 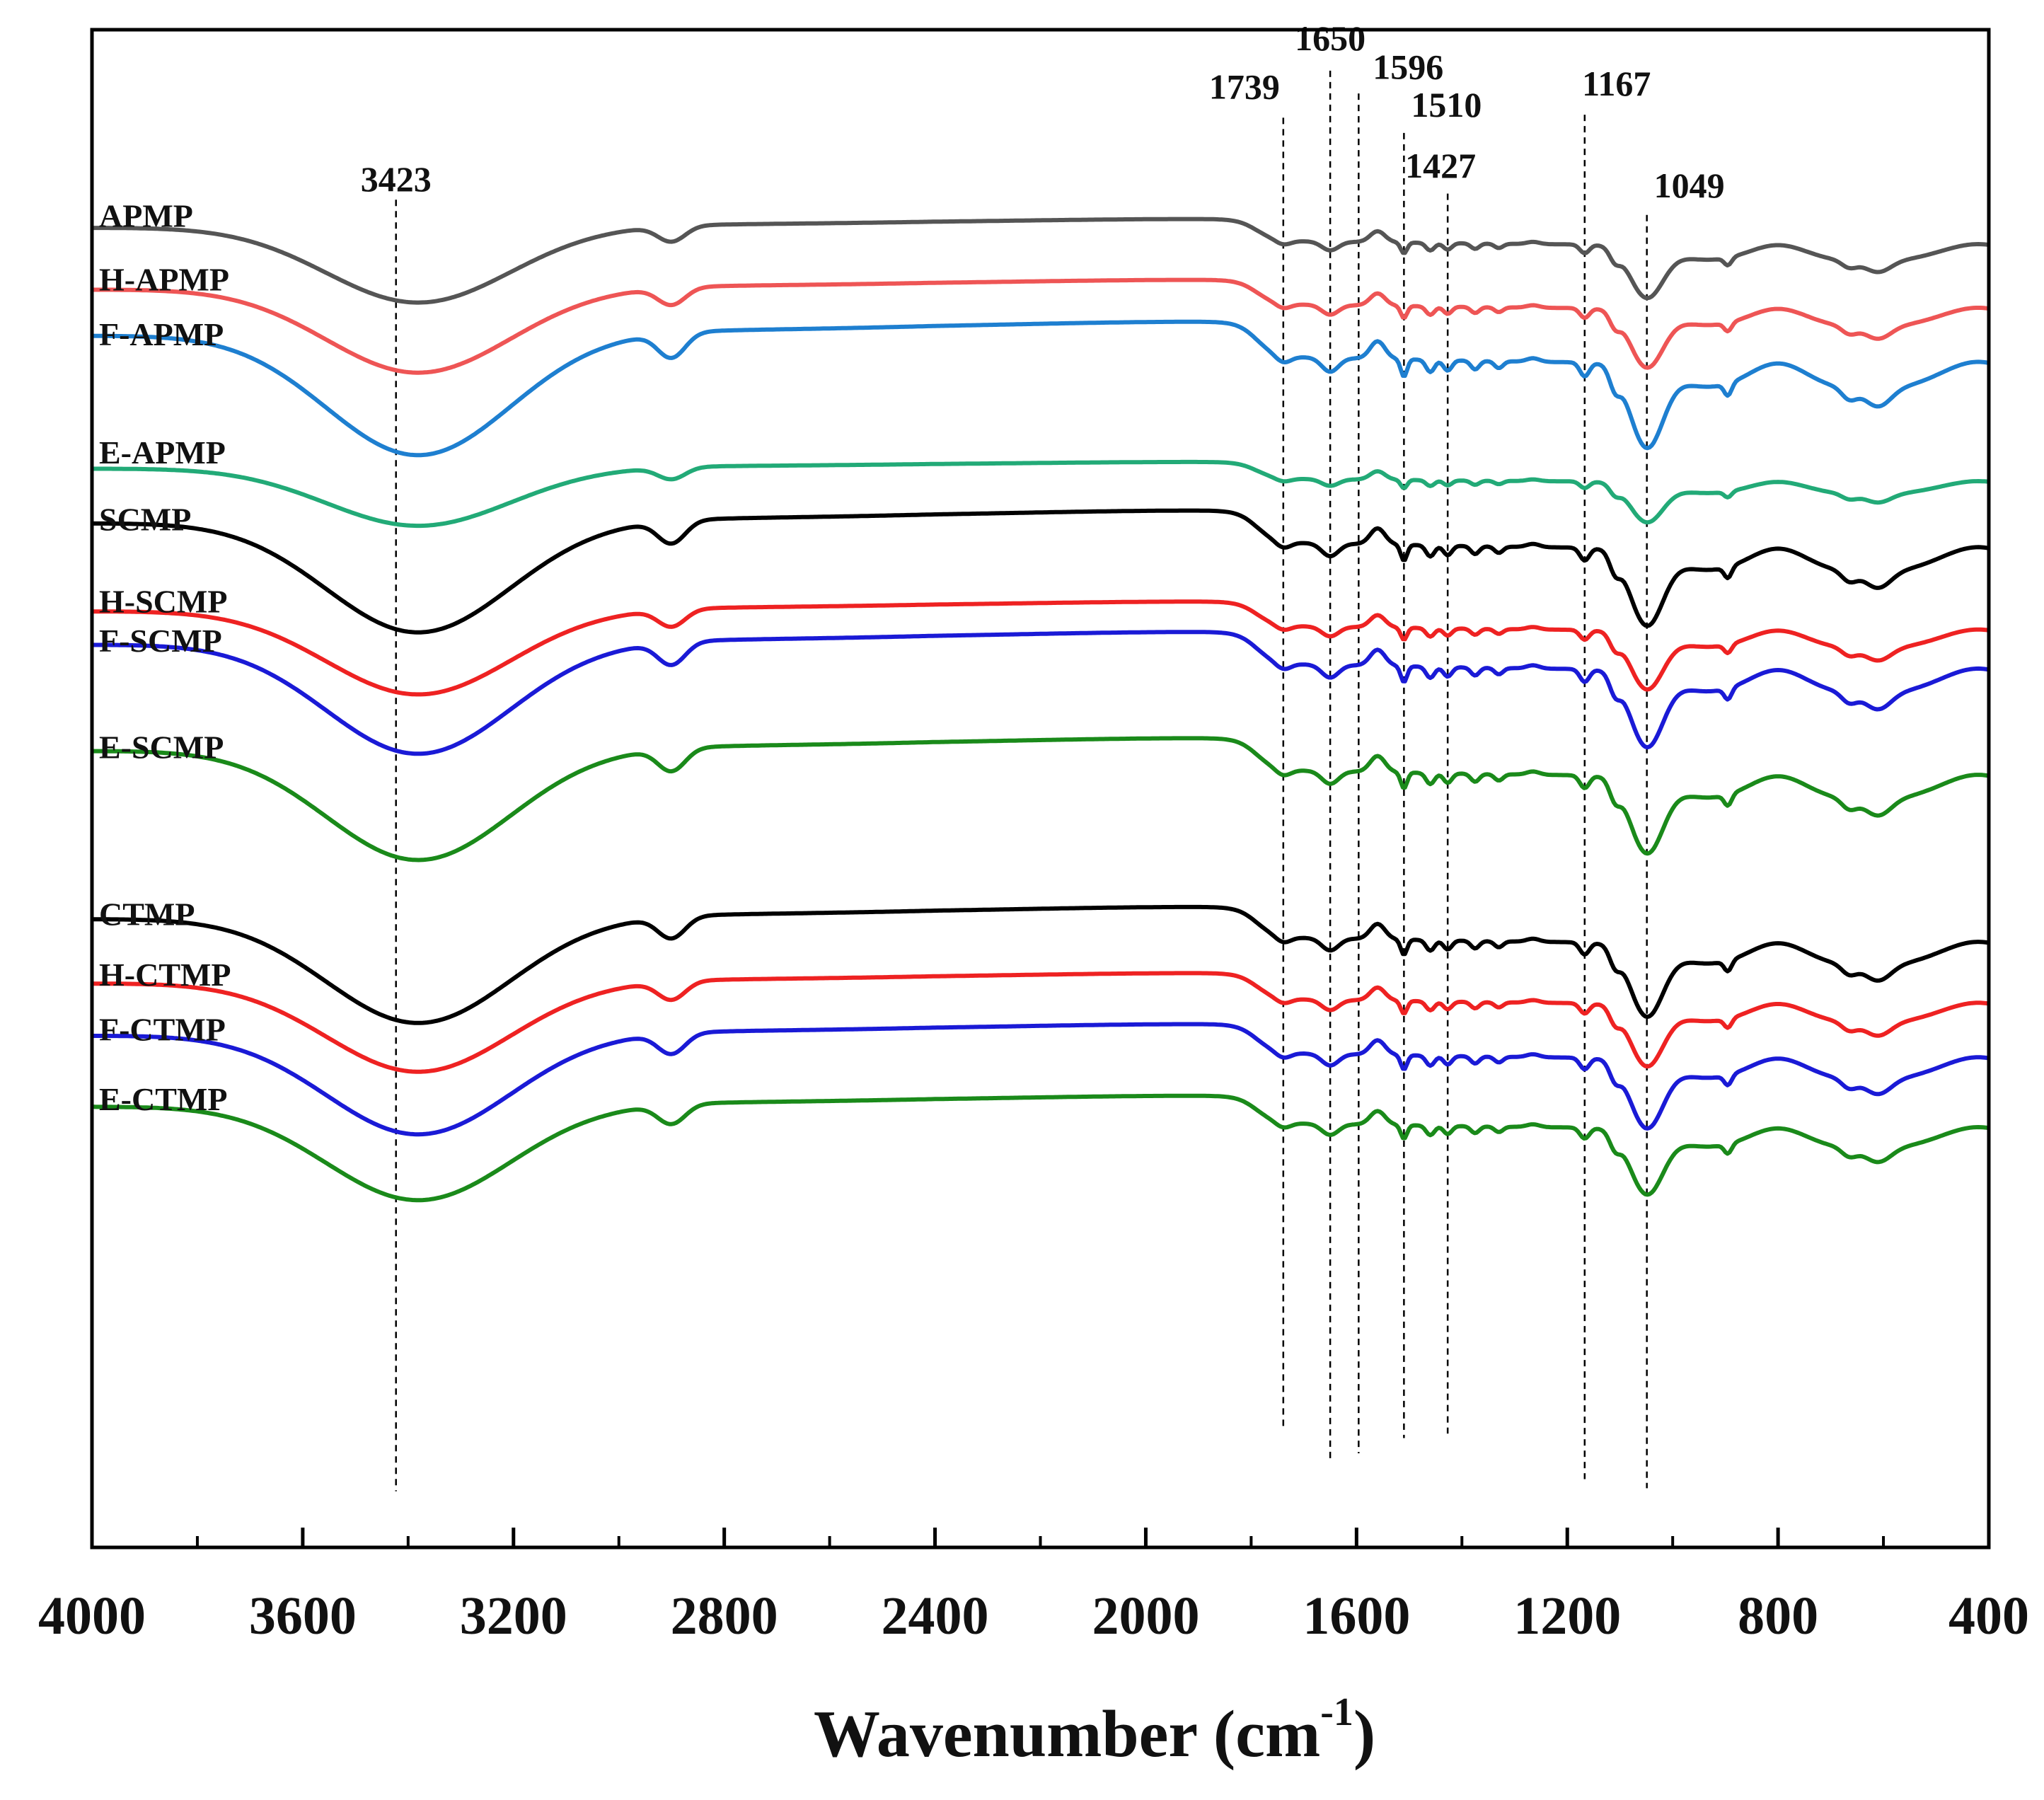 What do you see at coordinates (1447, 105) in the screenshot?
I see `peak-label-1510: 1510` at bounding box center [1447, 105].